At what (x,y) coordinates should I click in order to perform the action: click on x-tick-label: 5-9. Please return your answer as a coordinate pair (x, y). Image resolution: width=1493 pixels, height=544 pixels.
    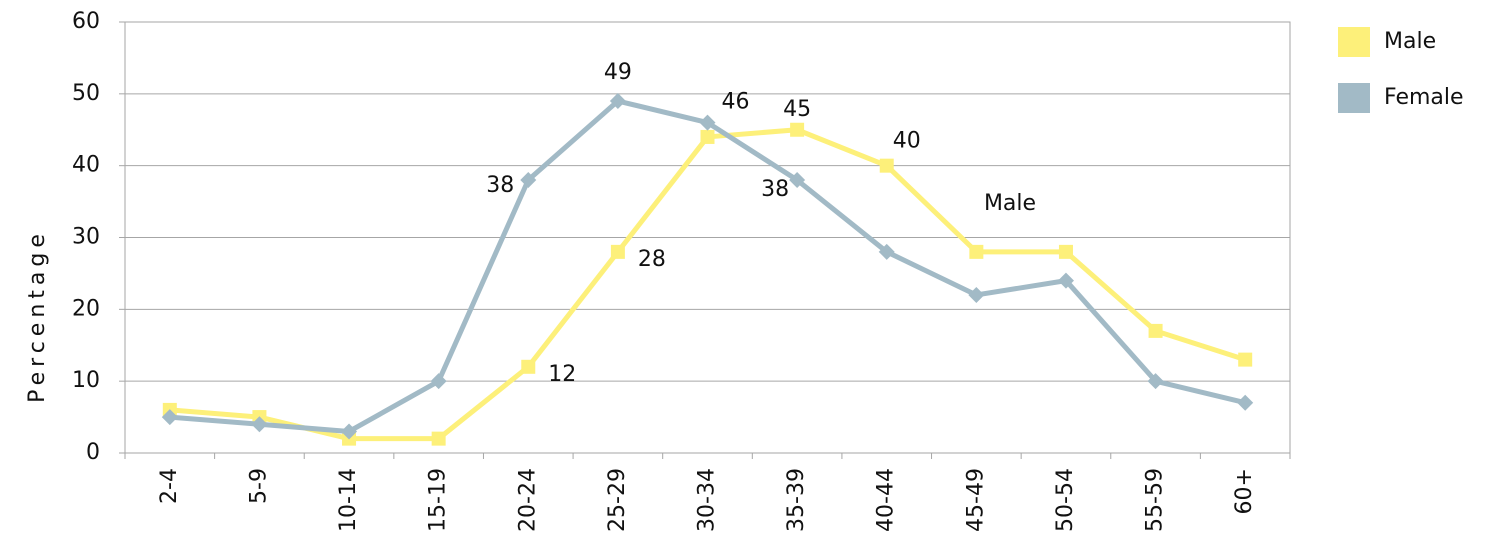
    Looking at the image, I should click on (258, 486).